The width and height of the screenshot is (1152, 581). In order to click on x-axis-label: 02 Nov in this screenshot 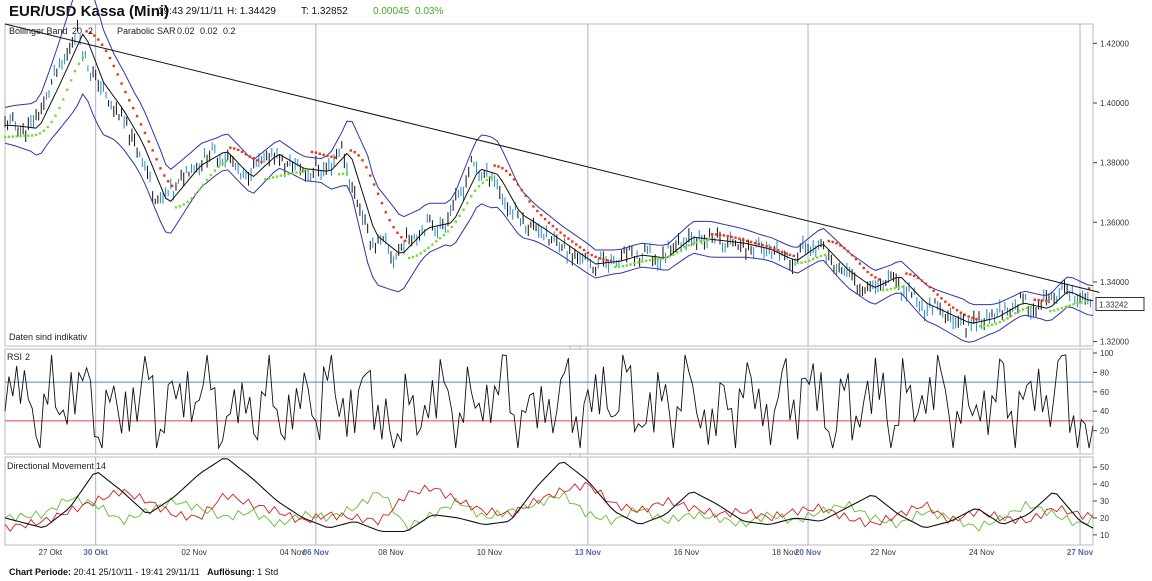, I will do `click(193, 552)`.